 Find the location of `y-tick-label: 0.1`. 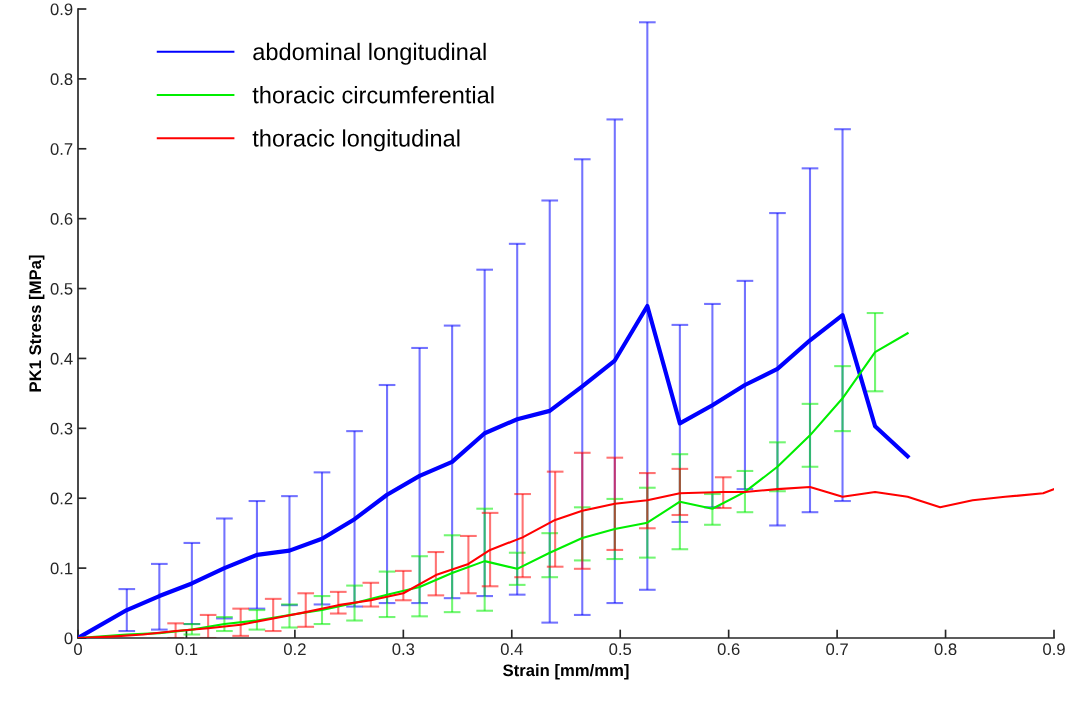

y-tick-label: 0.1 is located at coordinates (61, 568).